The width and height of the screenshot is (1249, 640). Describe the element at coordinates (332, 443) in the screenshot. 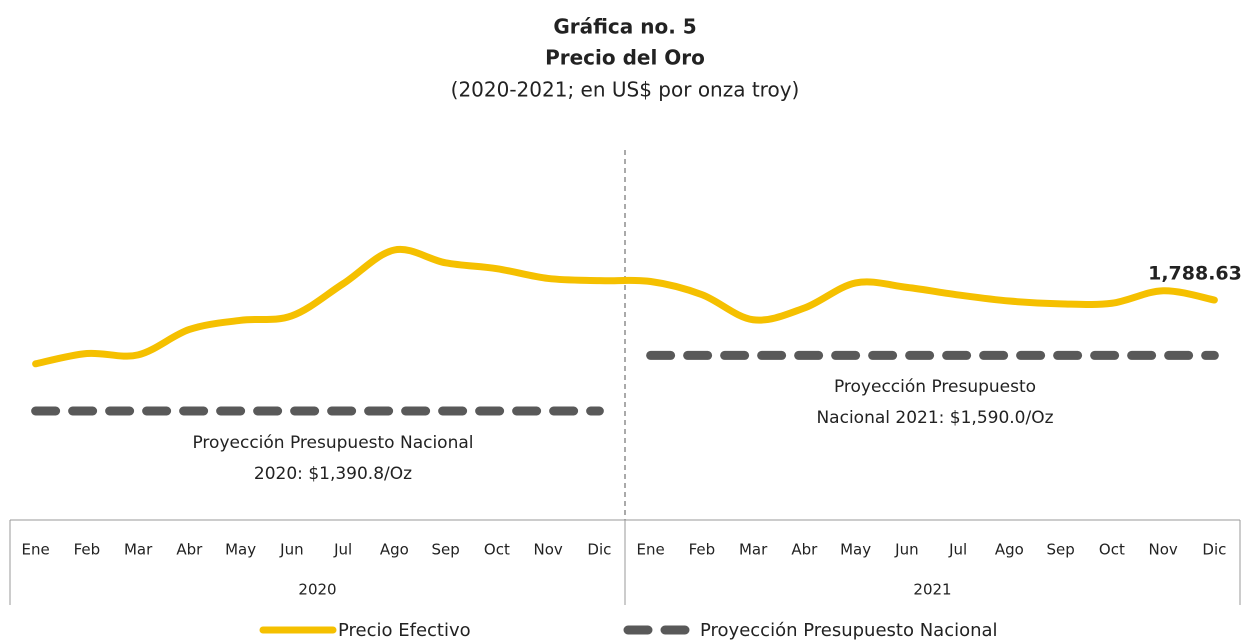

I see `annotation: Proyección Presupuesto Nacional` at that location.